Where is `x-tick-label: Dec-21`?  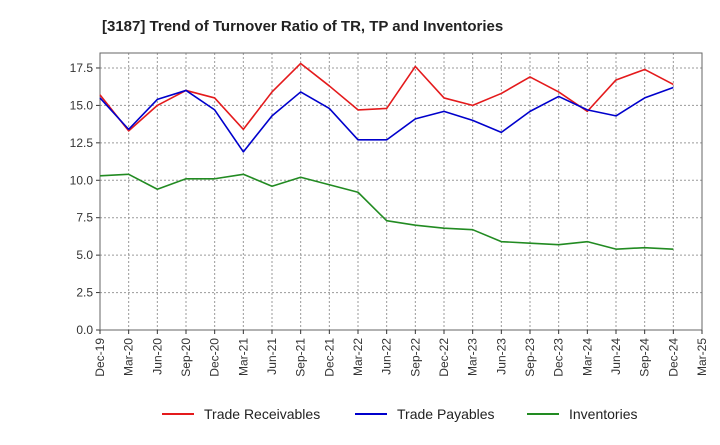
x-tick-label: Dec-21 is located at coordinates (329, 357).